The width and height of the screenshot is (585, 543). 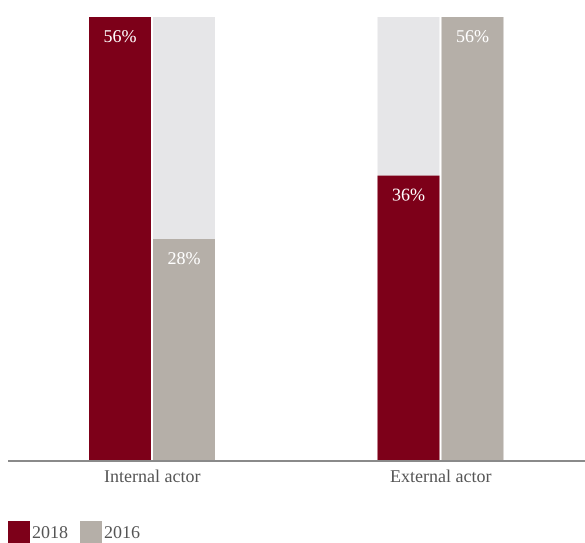 What do you see at coordinates (122, 532) in the screenshot?
I see `legend-label: 2016` at bounding box center [122, 532].